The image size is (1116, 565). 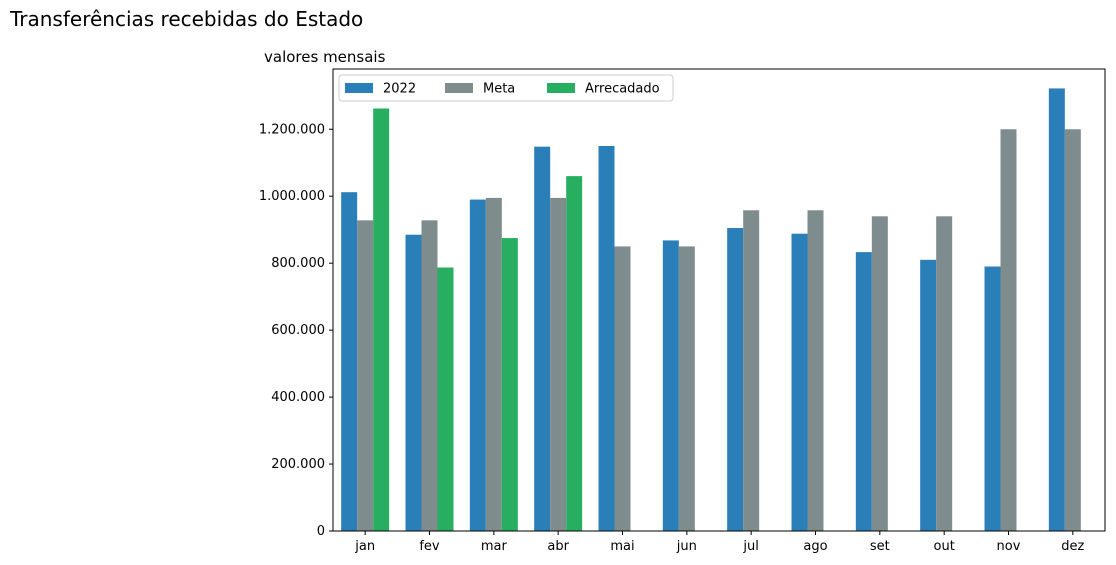 I want to click on x-tick-label-ago: ago, so click(x=815, y=546).